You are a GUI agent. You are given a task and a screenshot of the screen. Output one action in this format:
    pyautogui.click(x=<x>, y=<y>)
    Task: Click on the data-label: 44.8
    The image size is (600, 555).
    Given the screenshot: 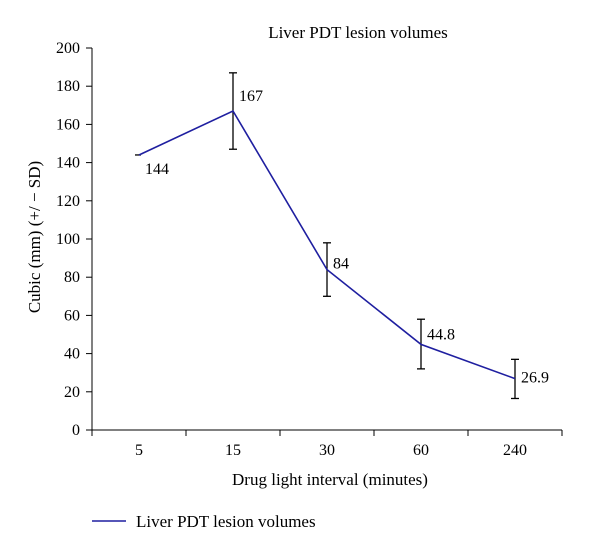 What is the action you would take?
    pyautogui.click(x=441, y=334)
    